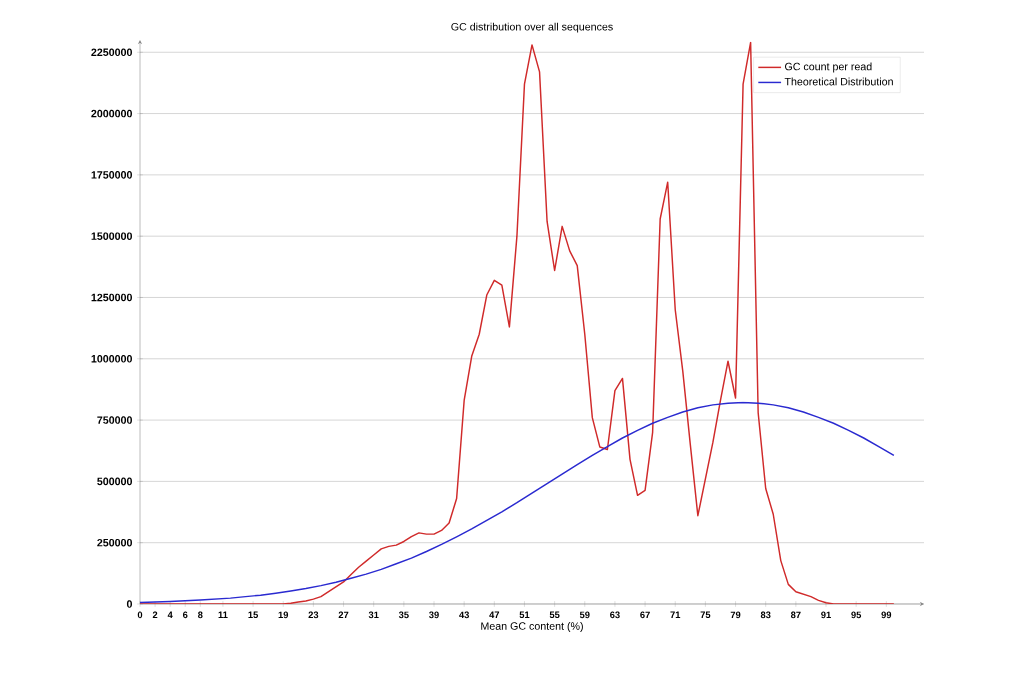 The image size is (1018, 686). Describe the element at coordinates (524, 615) in the screenshot. I see `x-tick-label: 51` at that location.